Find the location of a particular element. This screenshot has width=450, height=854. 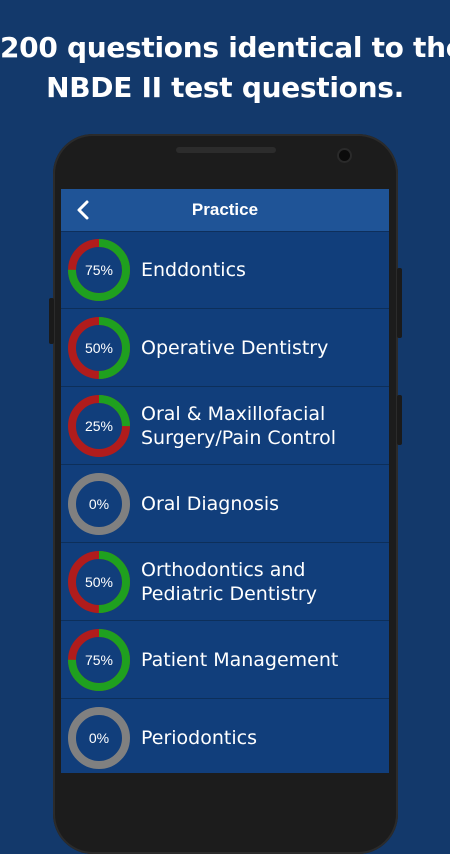

list-item: 50% Operative Dentistry is located at coordinates (225, 348).